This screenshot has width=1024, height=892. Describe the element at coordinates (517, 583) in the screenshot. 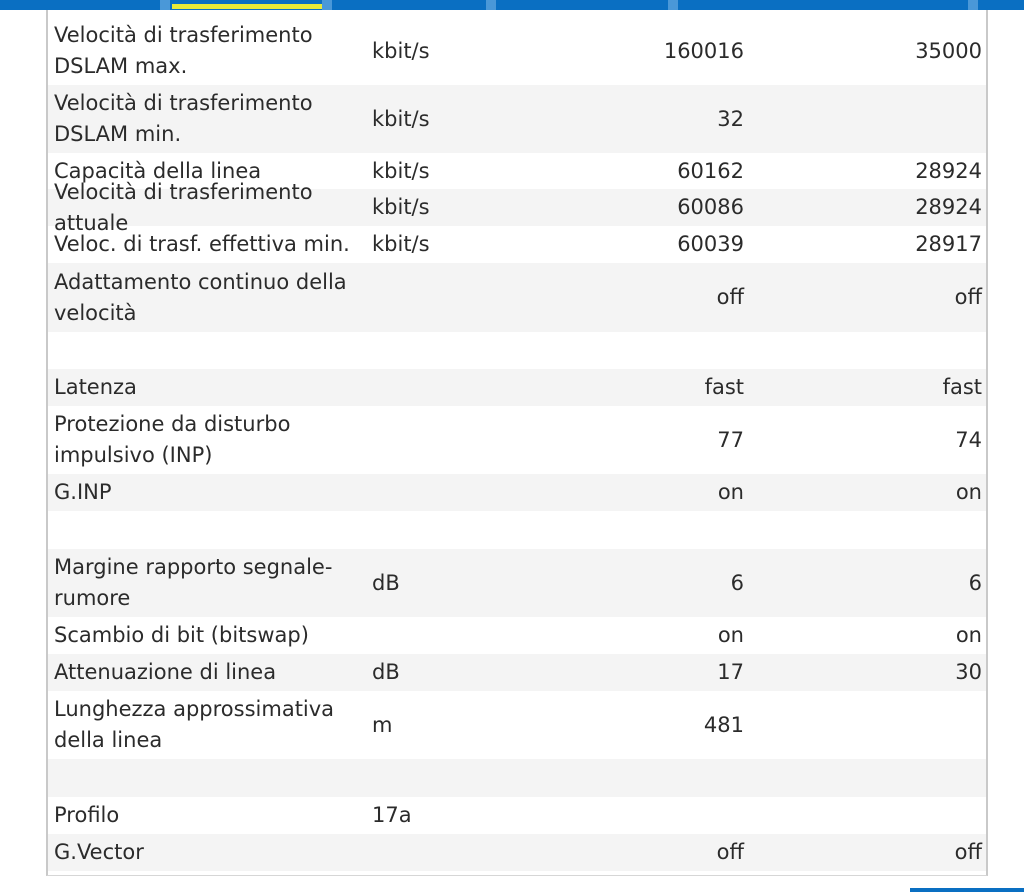

I see `table-row: Margine rapporto segnale-rumore dB 6 6` at that location.